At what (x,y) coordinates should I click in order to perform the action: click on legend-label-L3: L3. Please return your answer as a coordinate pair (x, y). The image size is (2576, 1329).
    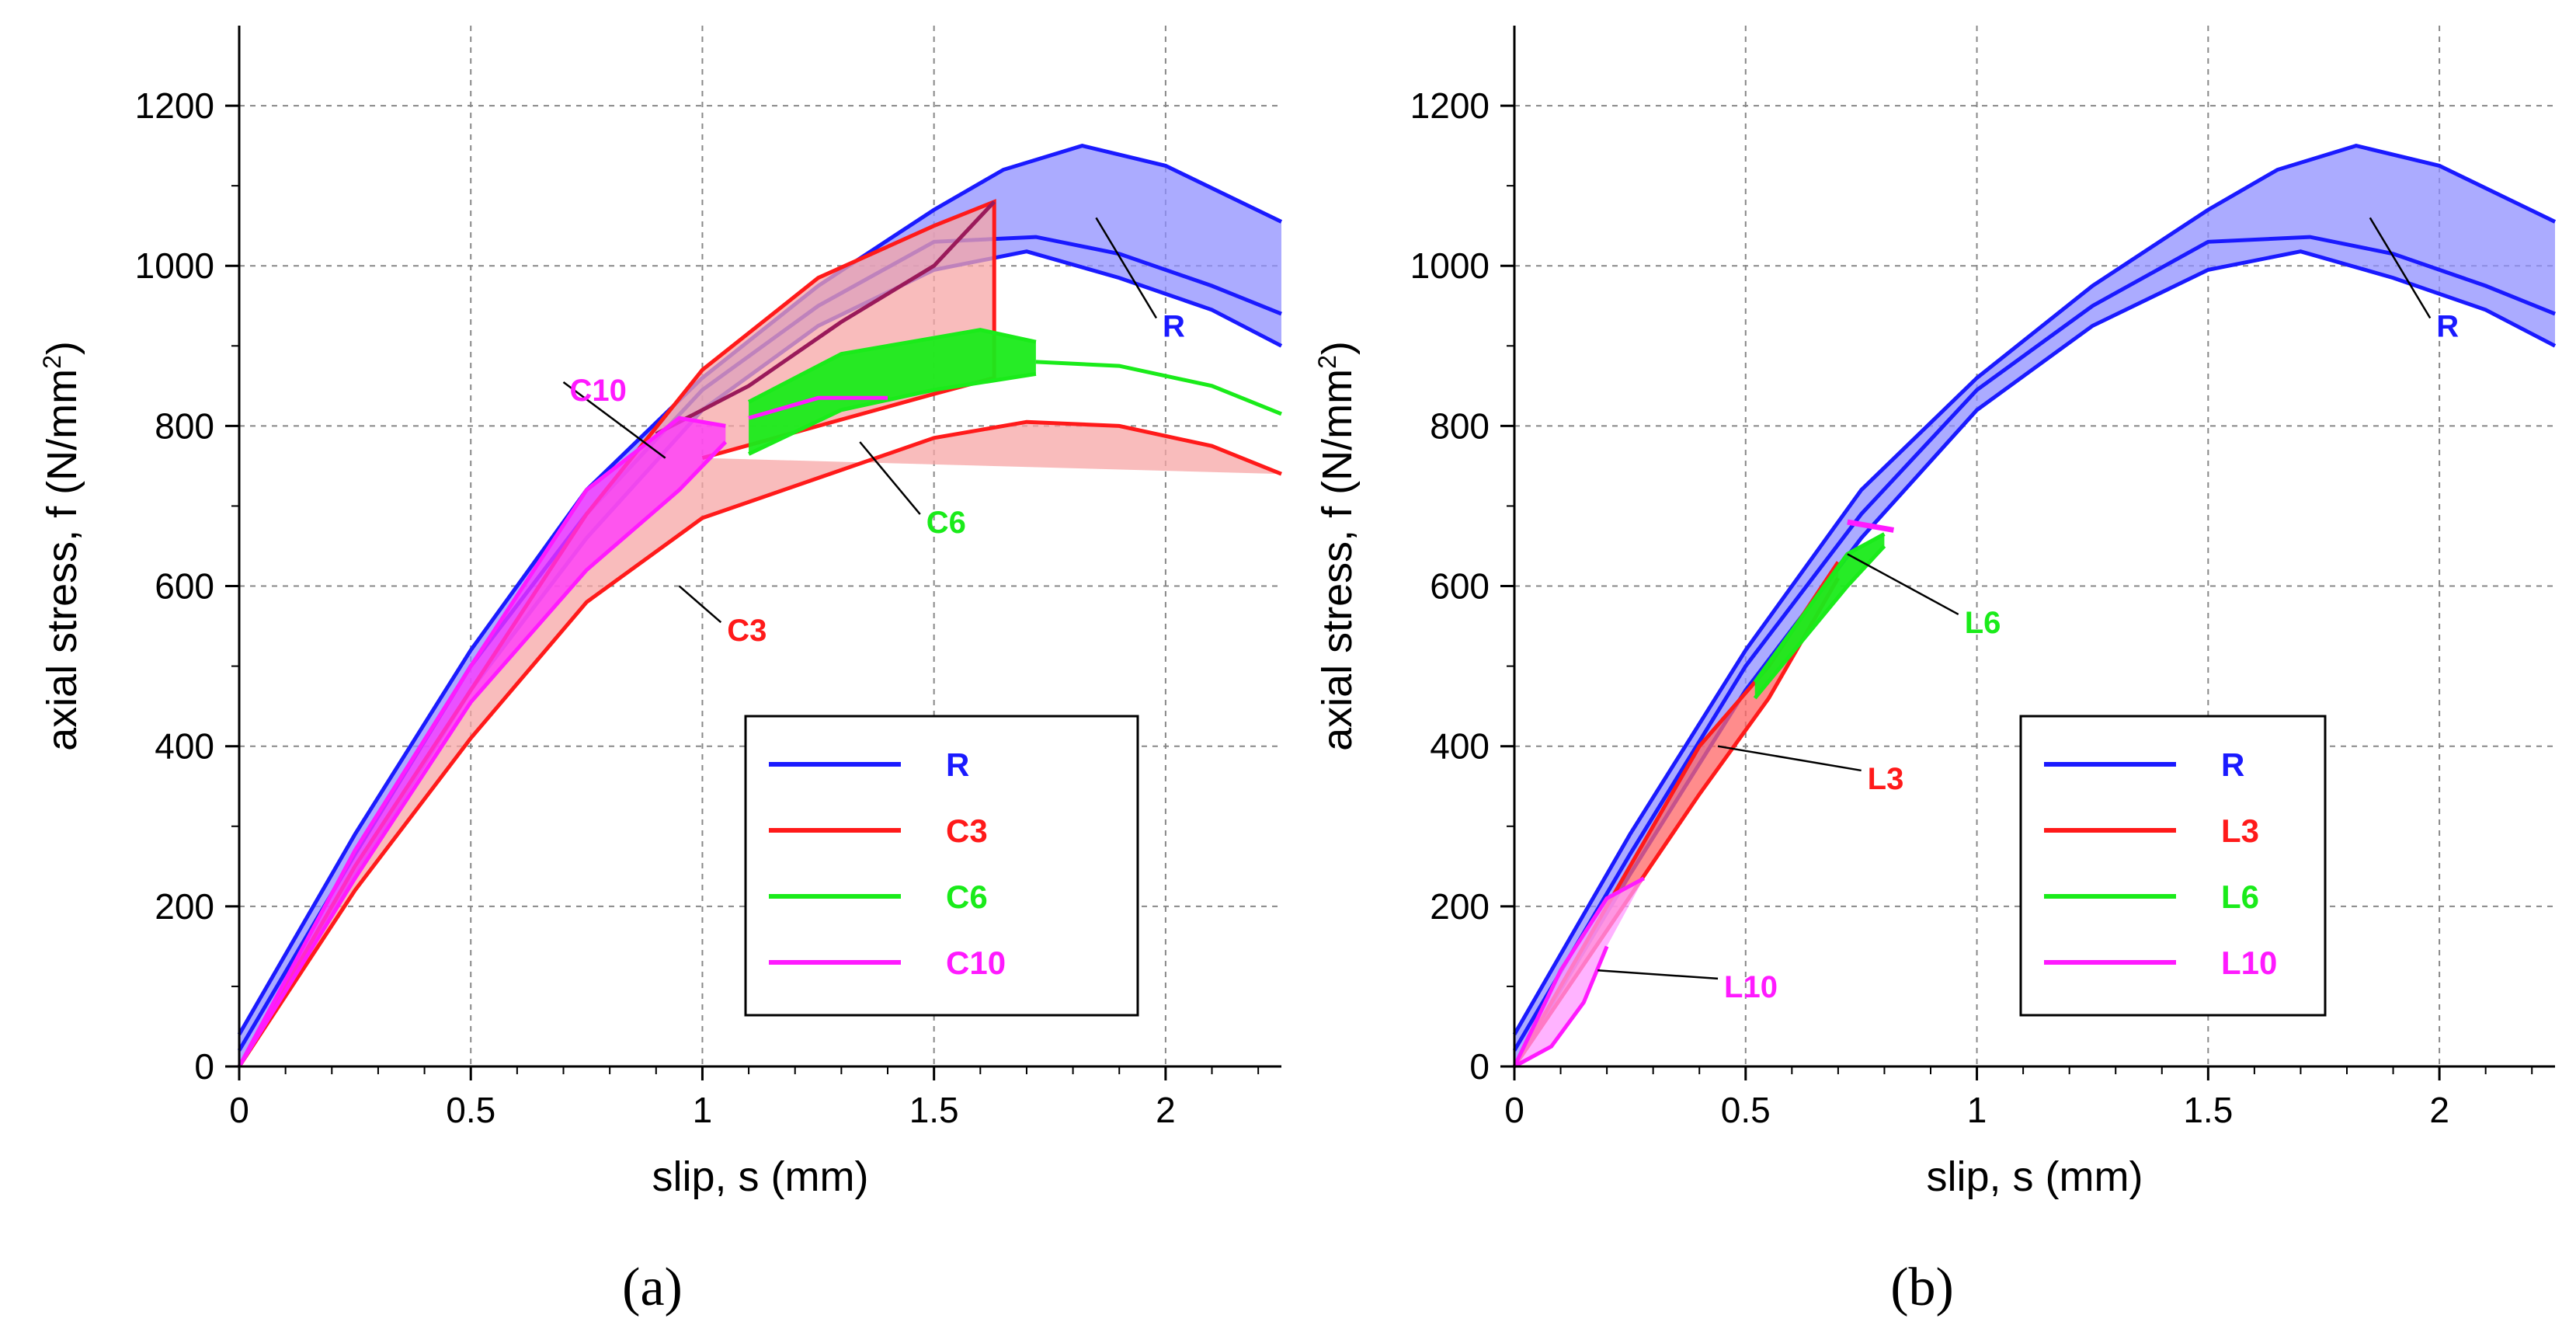
    Looking at the image, I should click on (2240, 830).